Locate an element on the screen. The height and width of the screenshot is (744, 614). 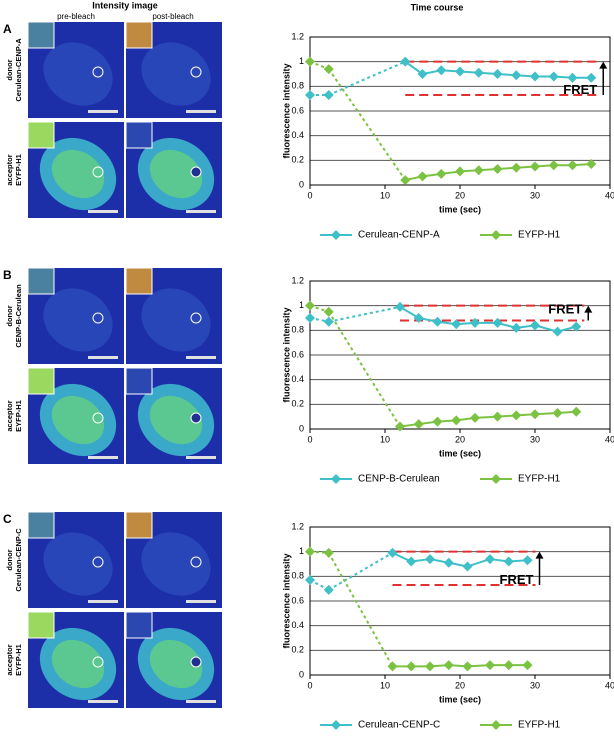
legend-label: CENP-B-Cerulean is located at coordinates (399, 479).